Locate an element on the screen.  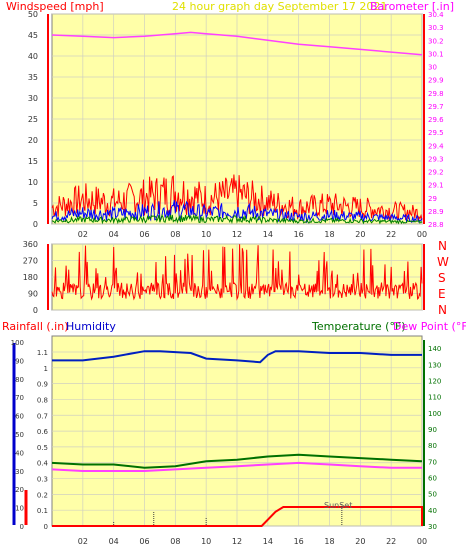
wind-x-tick: 02 is located at coordinates (83, 234).